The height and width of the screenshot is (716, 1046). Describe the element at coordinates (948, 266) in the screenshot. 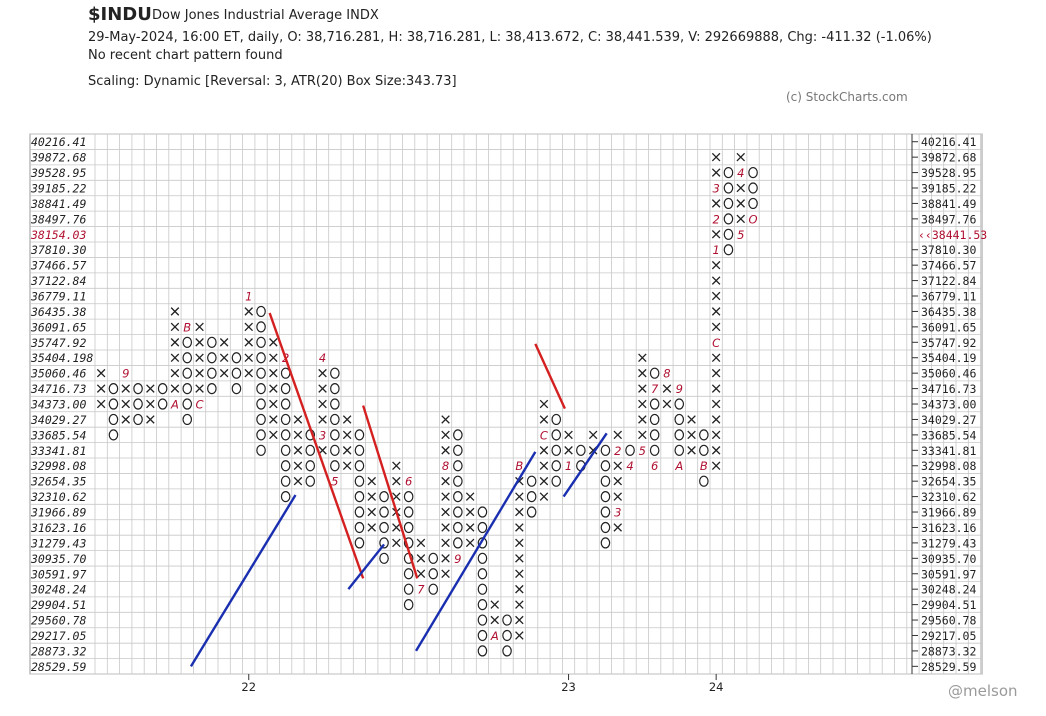

I see `price-label-right: 37466.57` at that location.